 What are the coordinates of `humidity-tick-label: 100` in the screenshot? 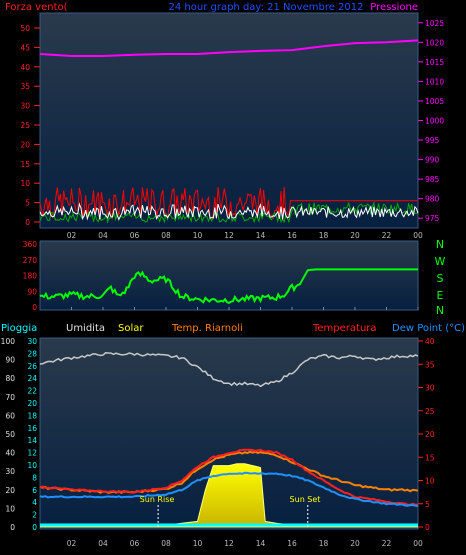 It's located at (8, 341).